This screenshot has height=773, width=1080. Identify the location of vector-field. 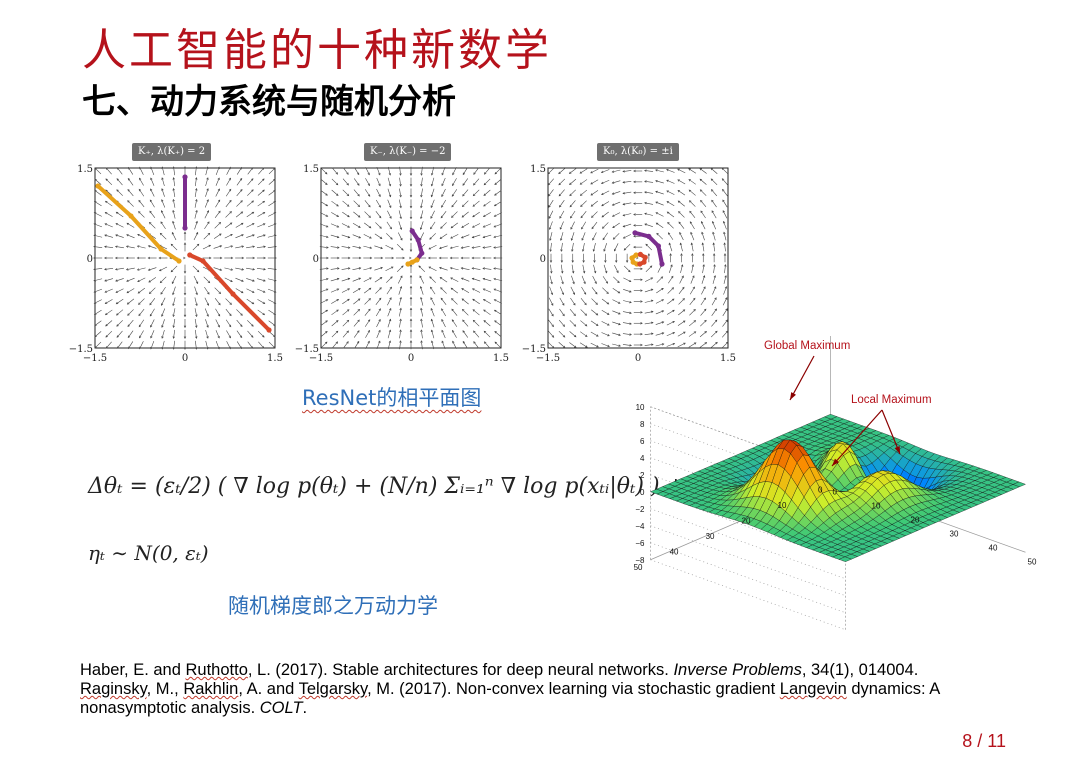
(638, 258).